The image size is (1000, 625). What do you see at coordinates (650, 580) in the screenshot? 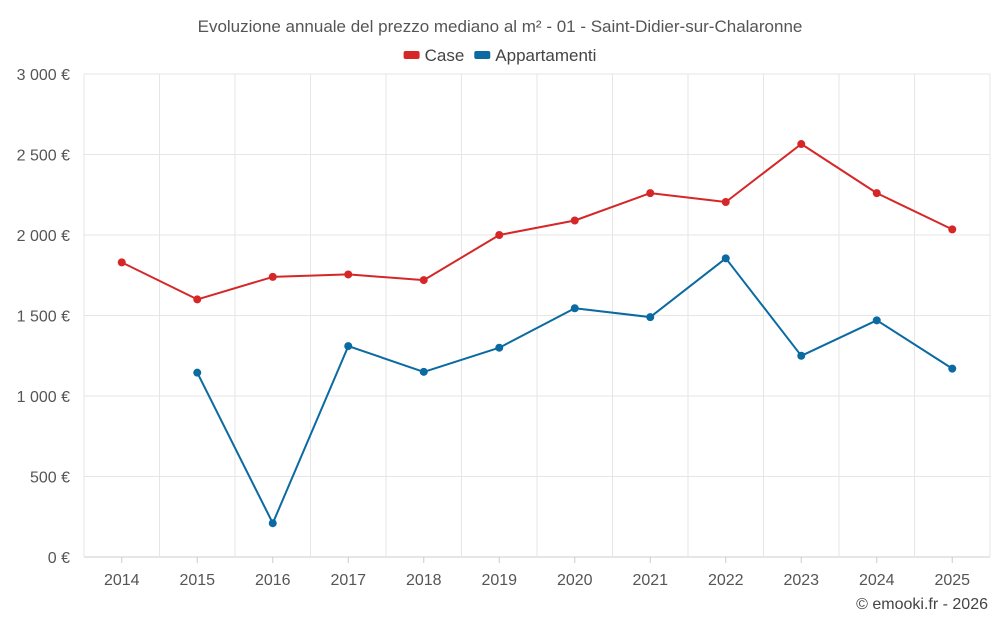
I see `x-tick-label: 2021` at bounding box center [650, 580].